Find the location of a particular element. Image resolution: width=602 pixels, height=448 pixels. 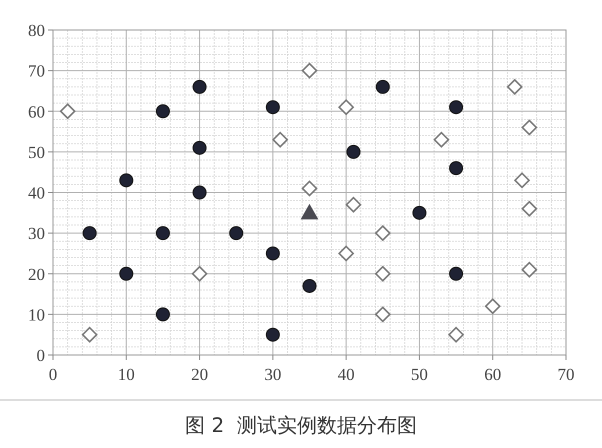

x-tick-label: 50 is located at coordinates (419, 374).